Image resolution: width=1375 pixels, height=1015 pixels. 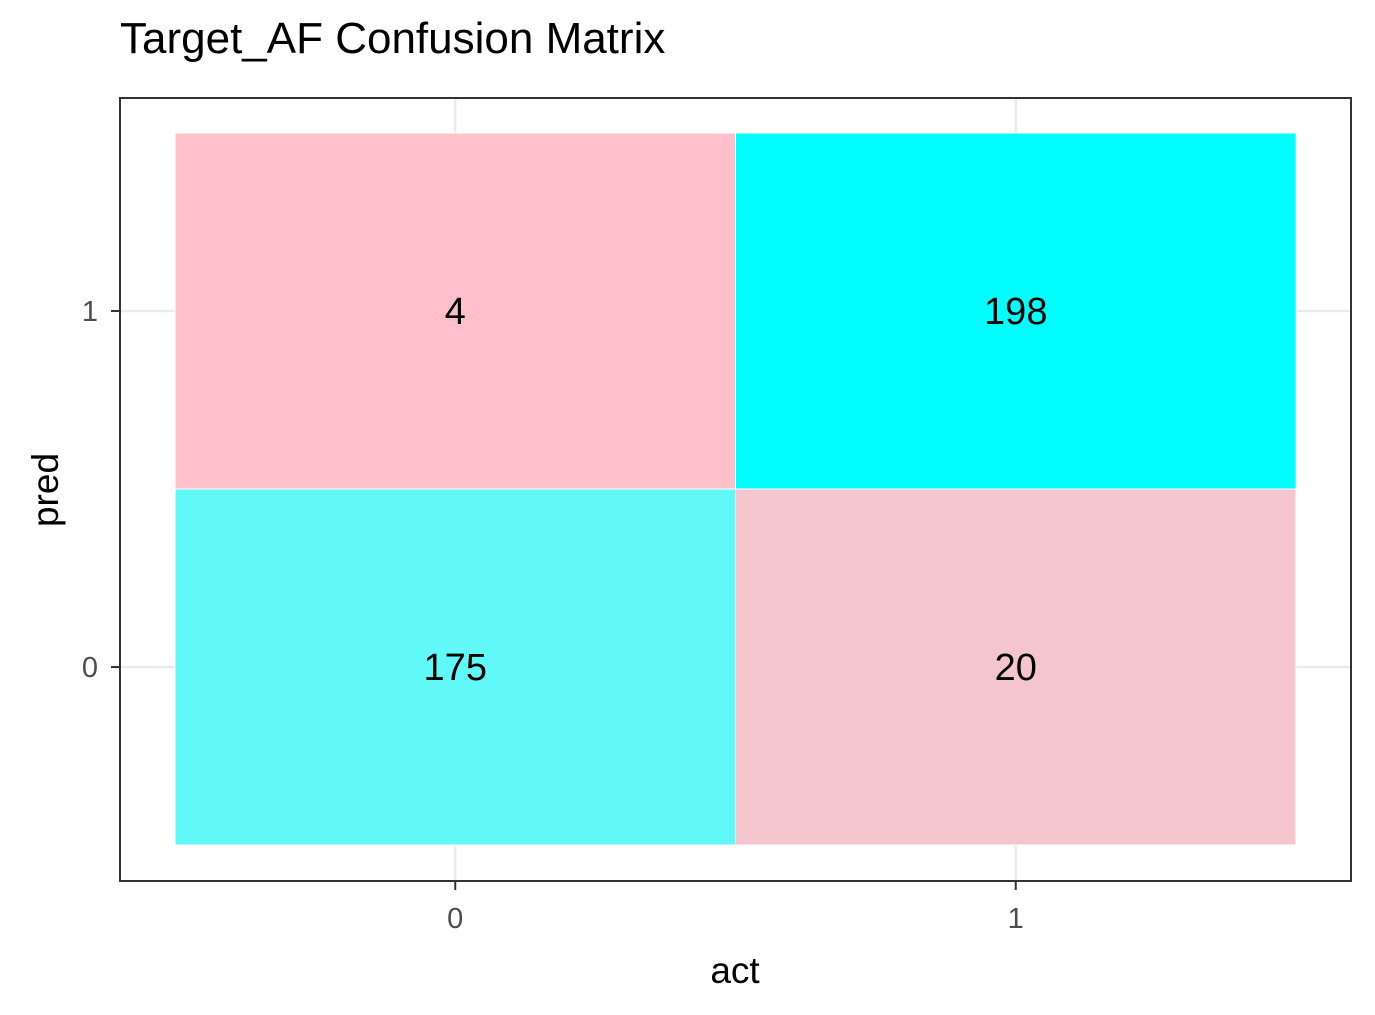 I want to click on cell-value-label: 175, so click(x=455, y=668).